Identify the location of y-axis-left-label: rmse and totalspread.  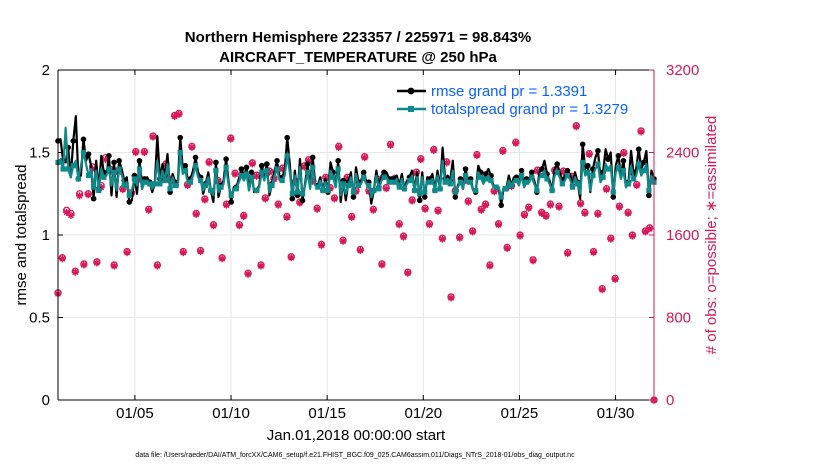
(21, 235).